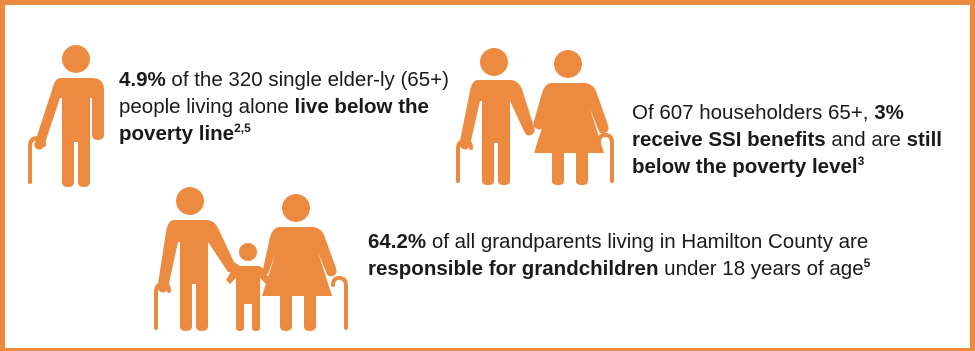 The image size is (975, 351). I want to click on grandparents-with-grandchild-icon, so click(251, 259).